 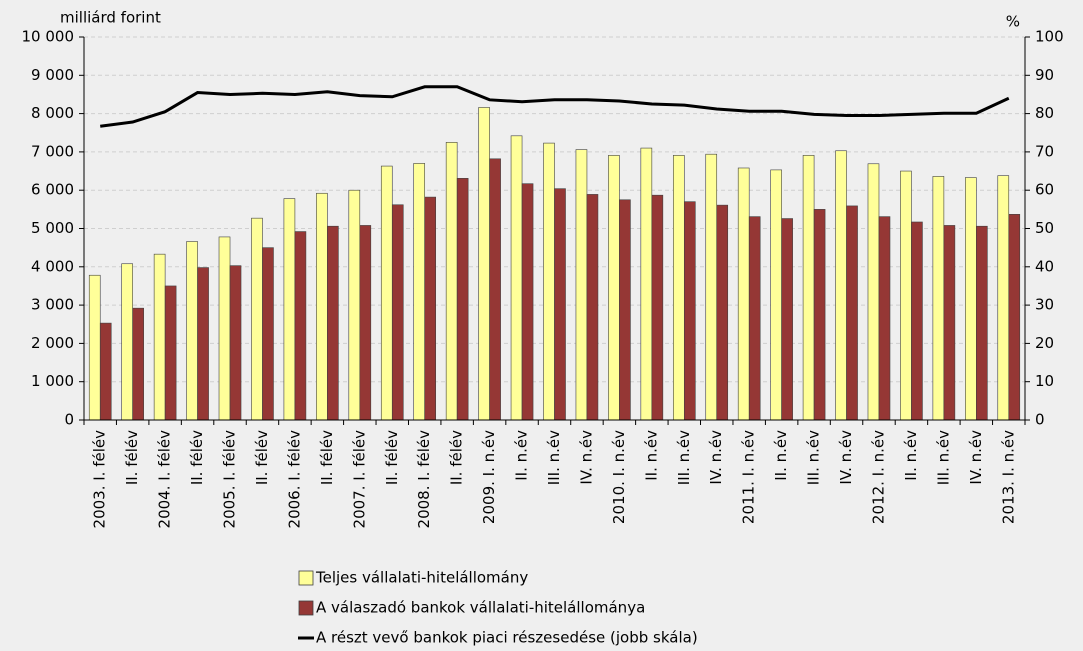 What do you see at coordinates (1044, 75) in the screenshot?
I see `y2-tick-label: 90` at bounding box center [1044, 75].